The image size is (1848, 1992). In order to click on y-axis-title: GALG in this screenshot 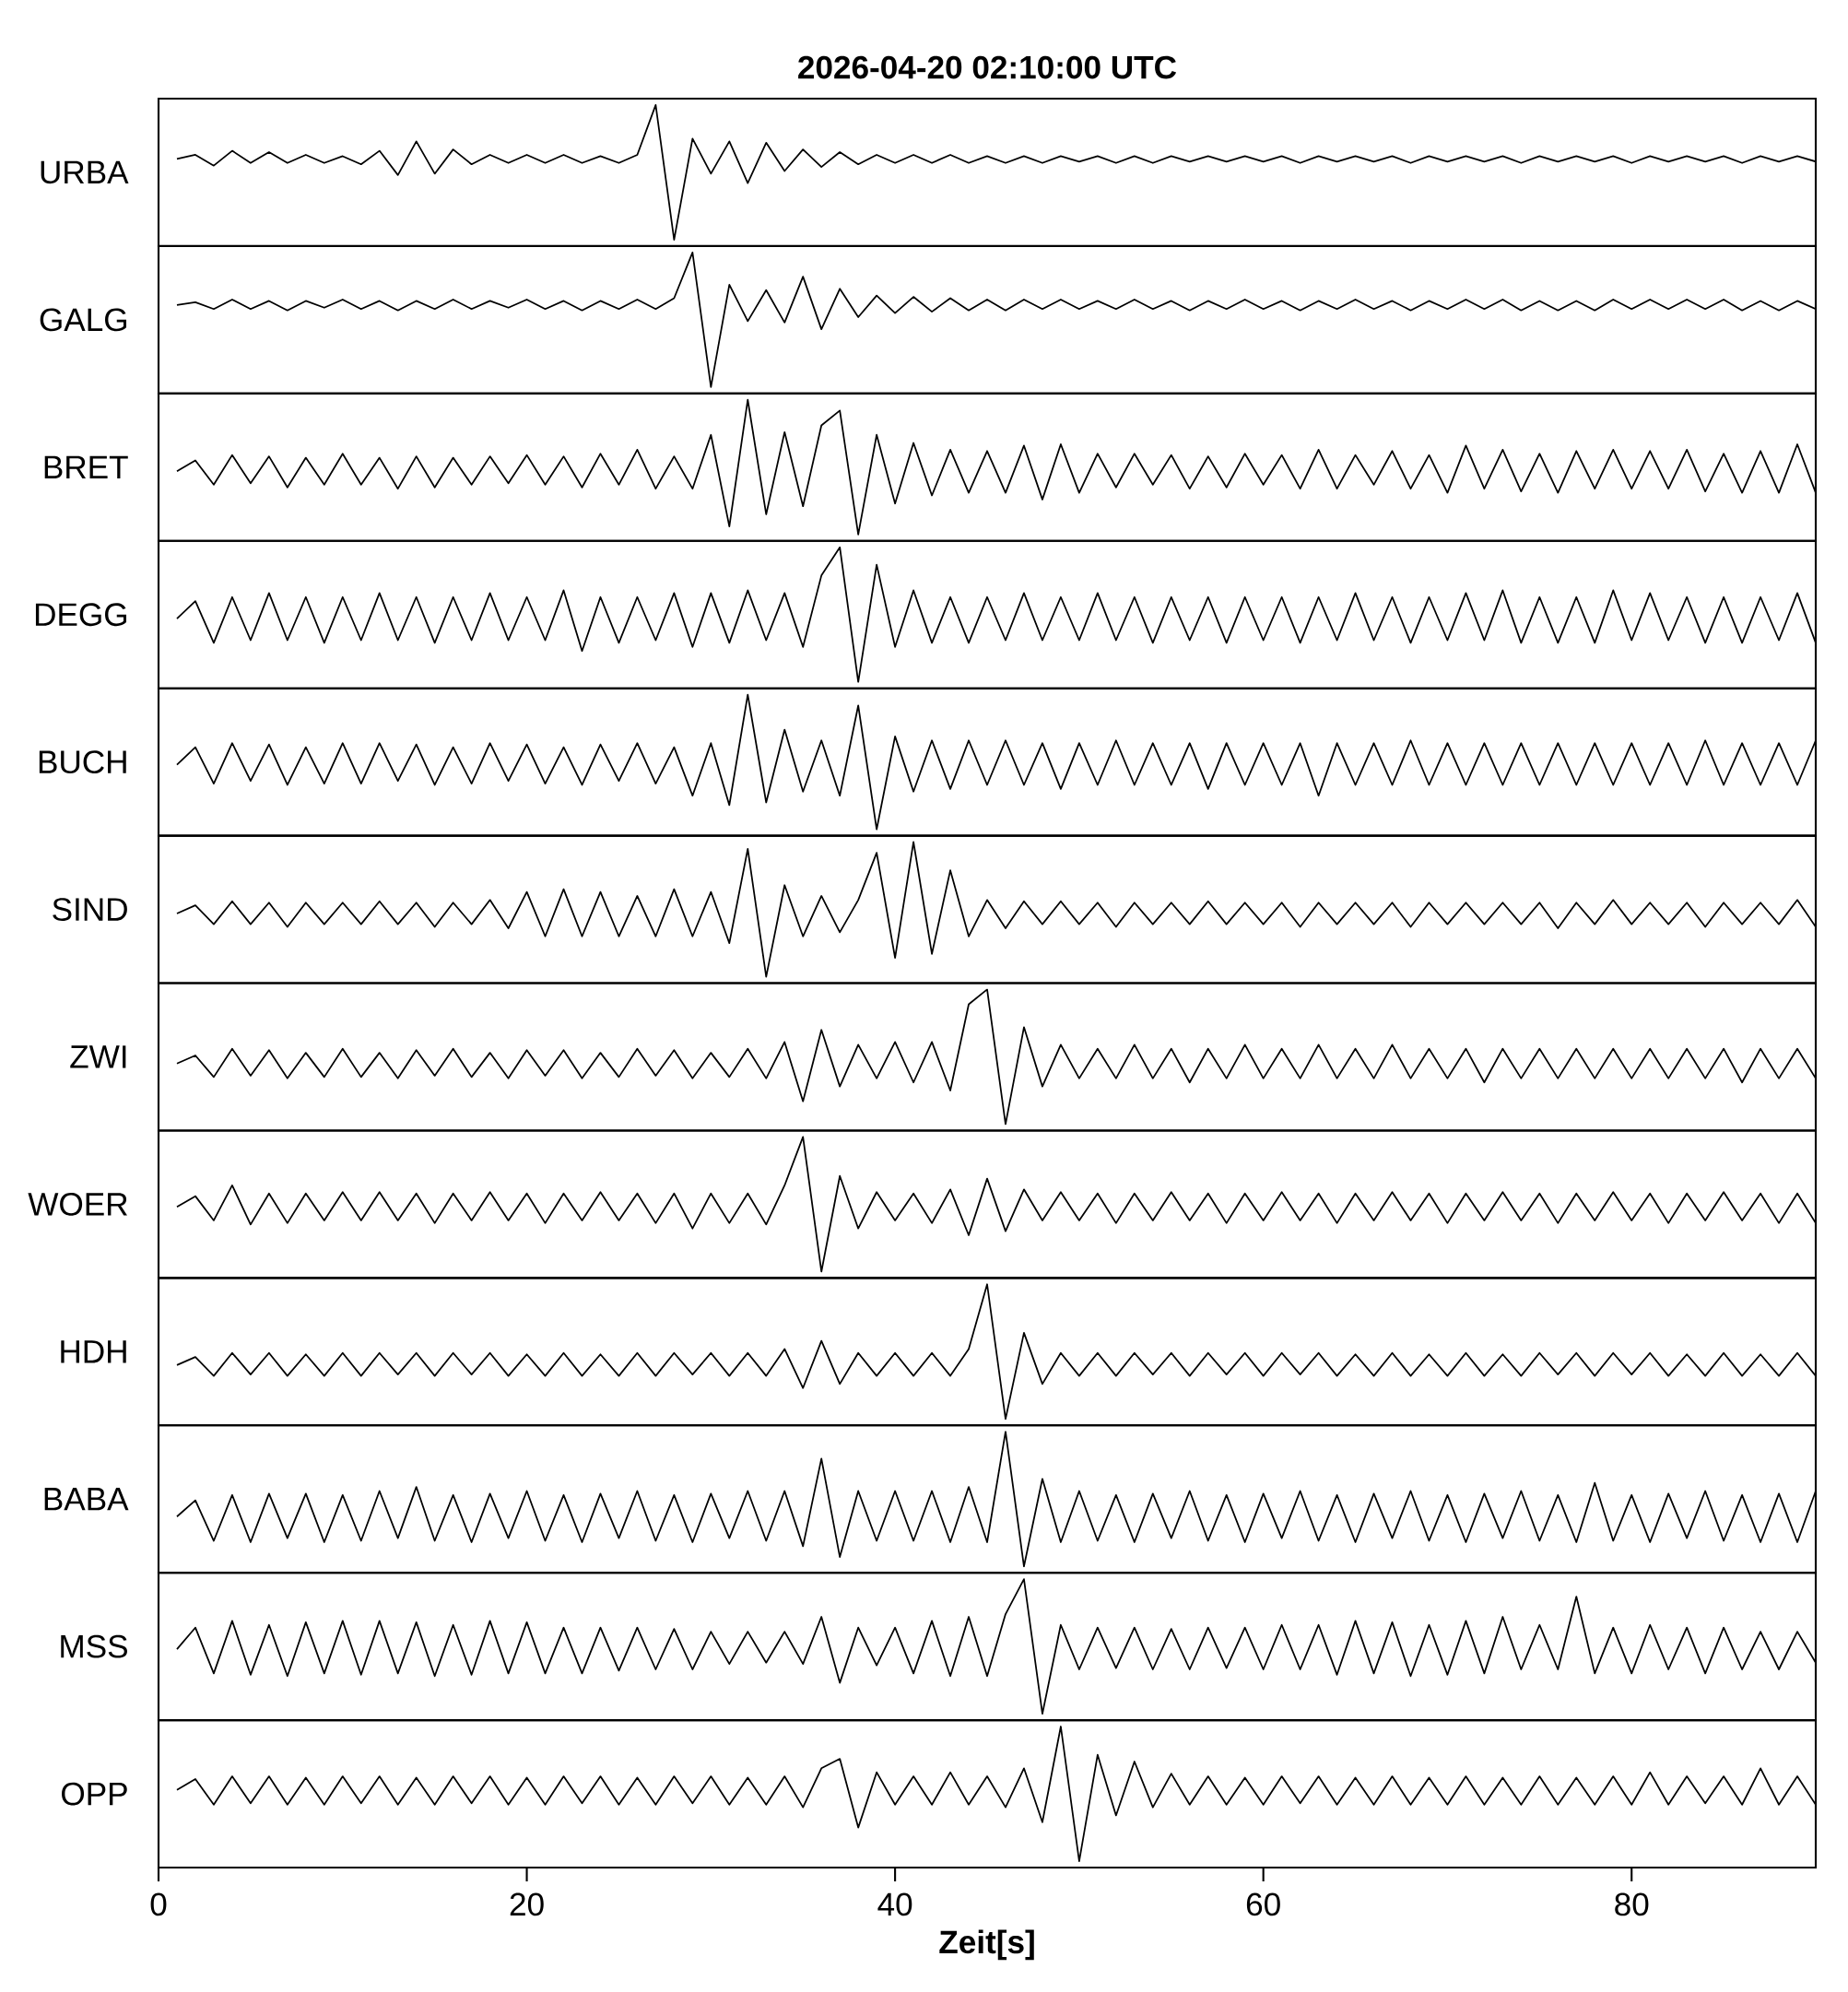, I will do `click(83, 320)`.